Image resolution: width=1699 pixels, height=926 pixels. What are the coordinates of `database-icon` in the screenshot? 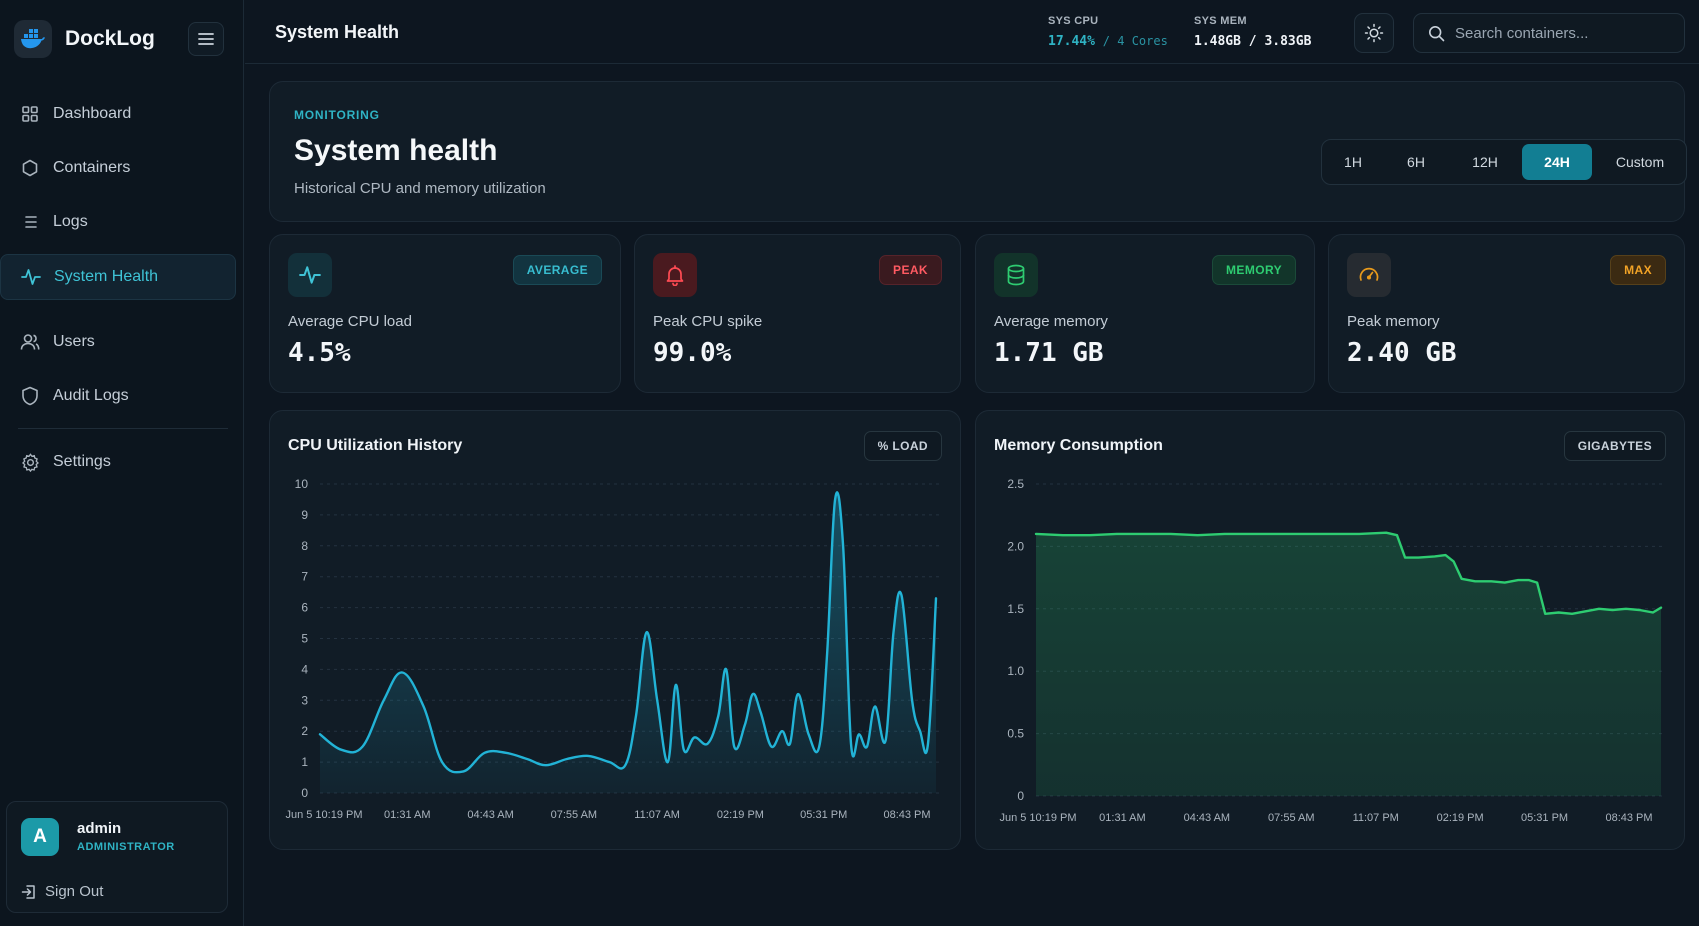 It's located at (1016, 275).